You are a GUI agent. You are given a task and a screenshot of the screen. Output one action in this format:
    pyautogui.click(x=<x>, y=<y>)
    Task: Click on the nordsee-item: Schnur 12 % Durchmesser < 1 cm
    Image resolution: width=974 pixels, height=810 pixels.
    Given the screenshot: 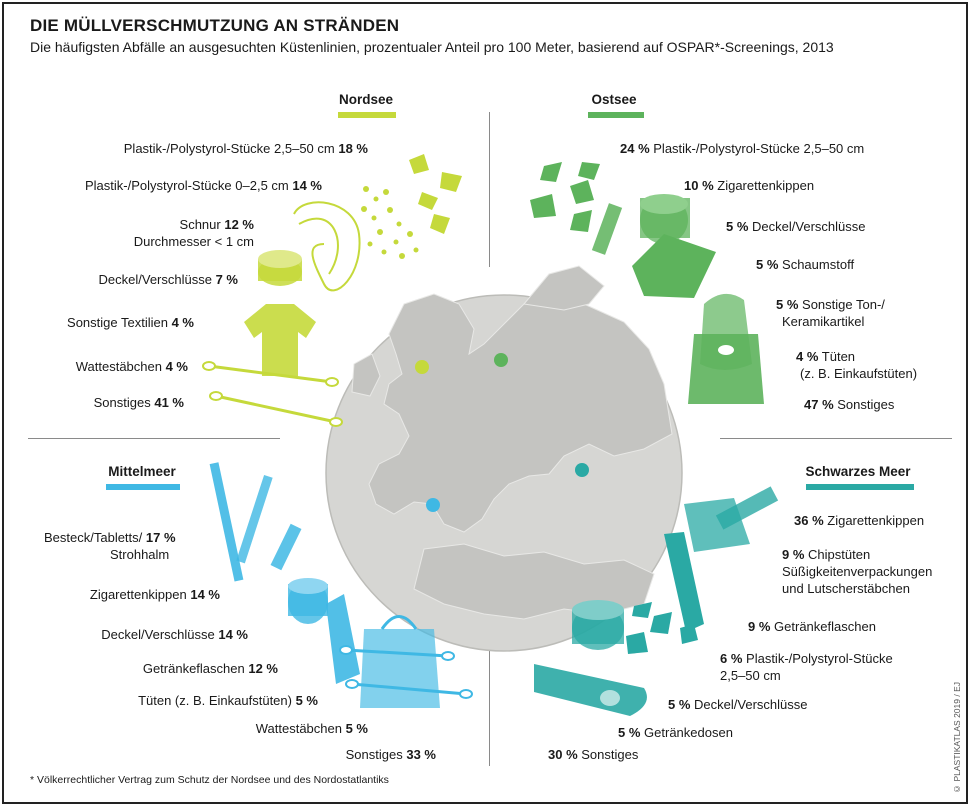 What is the action you would take?
    pyautogui.click(x=193, y=233)
    